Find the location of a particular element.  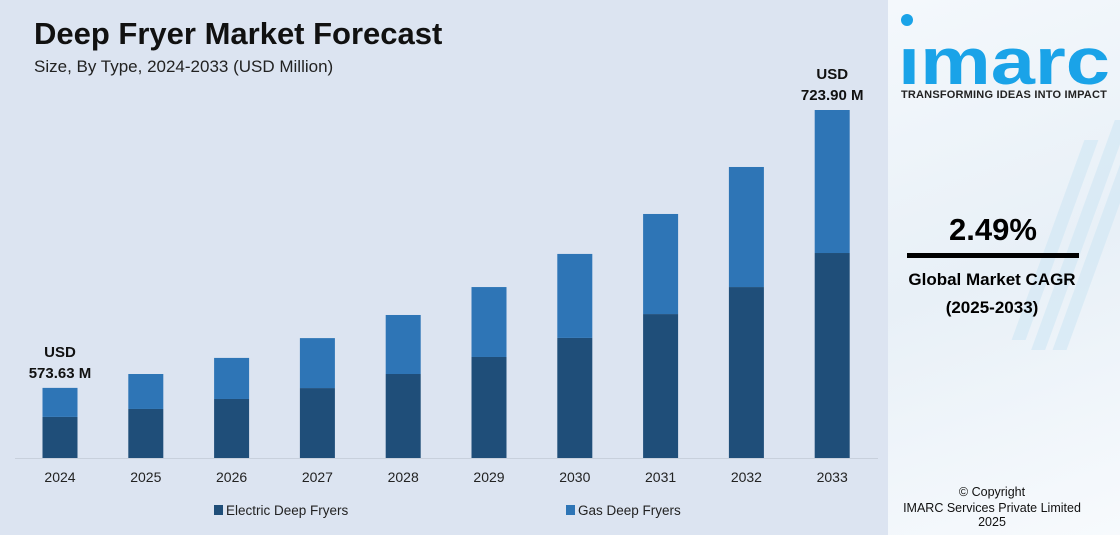

x-tick-label: 2027 is located at coordinates (317, 477).